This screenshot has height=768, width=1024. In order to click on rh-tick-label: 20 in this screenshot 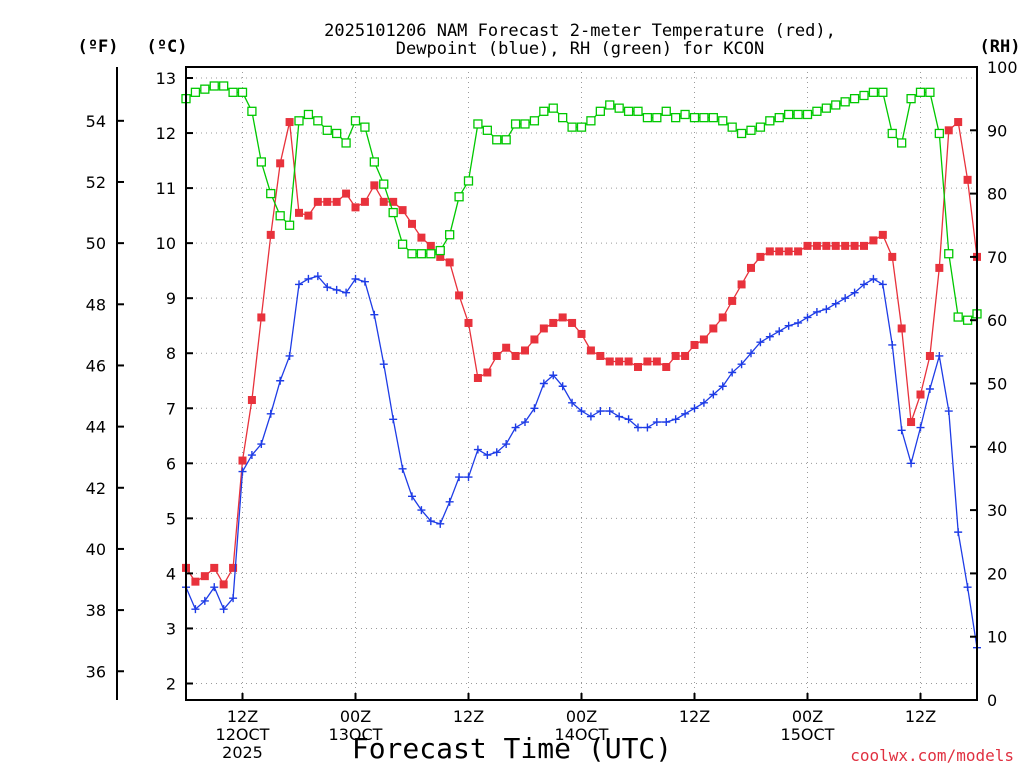, I will do `click(997, 573)`.